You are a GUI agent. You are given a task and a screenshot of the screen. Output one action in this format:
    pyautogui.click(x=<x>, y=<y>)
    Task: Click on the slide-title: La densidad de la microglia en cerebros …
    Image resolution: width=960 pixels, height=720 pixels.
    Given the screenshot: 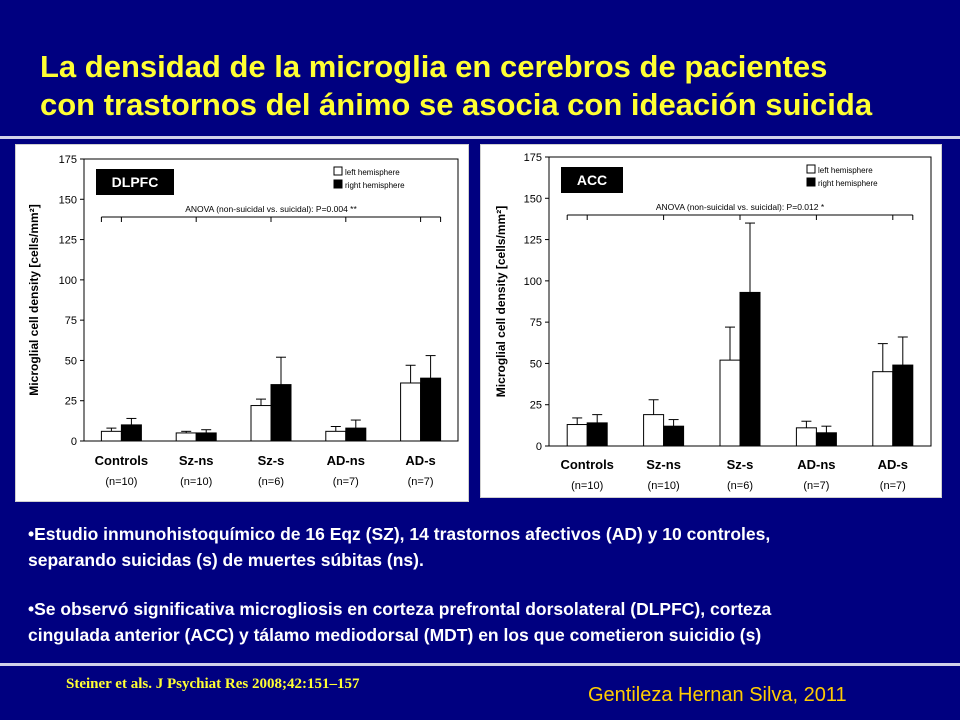 What is the action you would take?
    pyautogui.click(x=490, y=86)
    